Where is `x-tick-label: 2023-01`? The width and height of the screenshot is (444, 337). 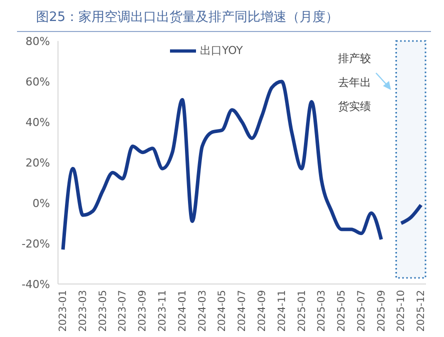 x-tick-label: 2023-01 is located at coordinates (64, 311).